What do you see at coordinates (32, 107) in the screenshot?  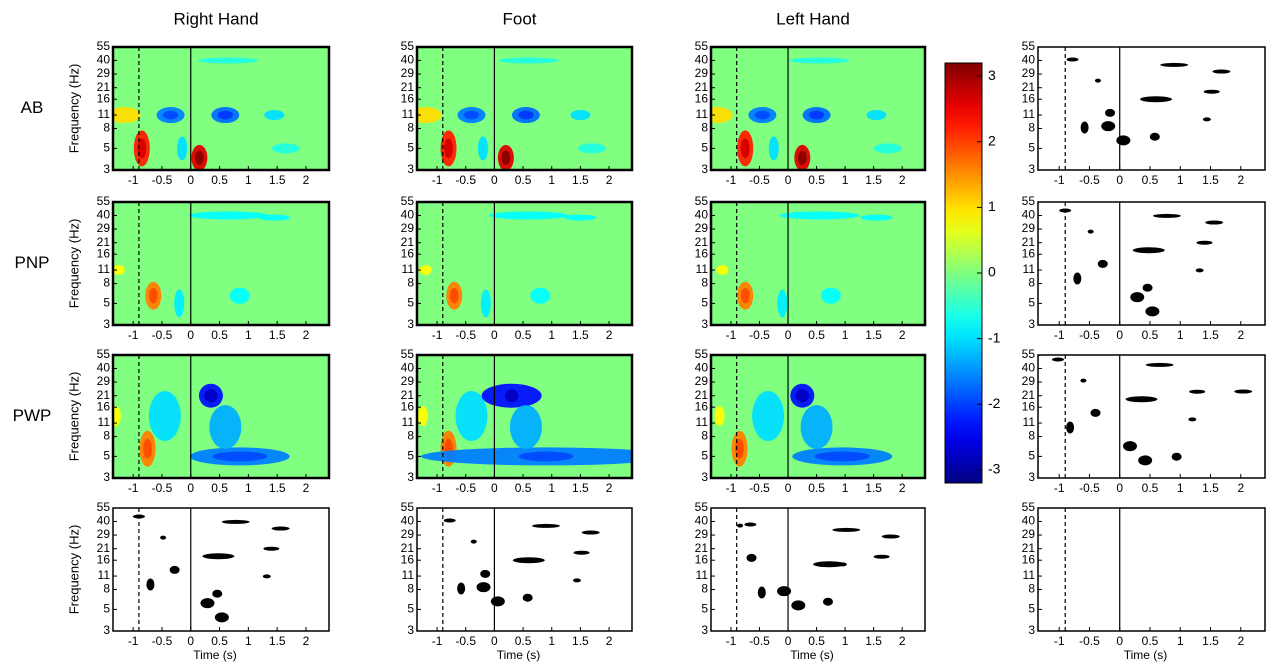 I see `row-label: AB` at bounding box center [32, 107].